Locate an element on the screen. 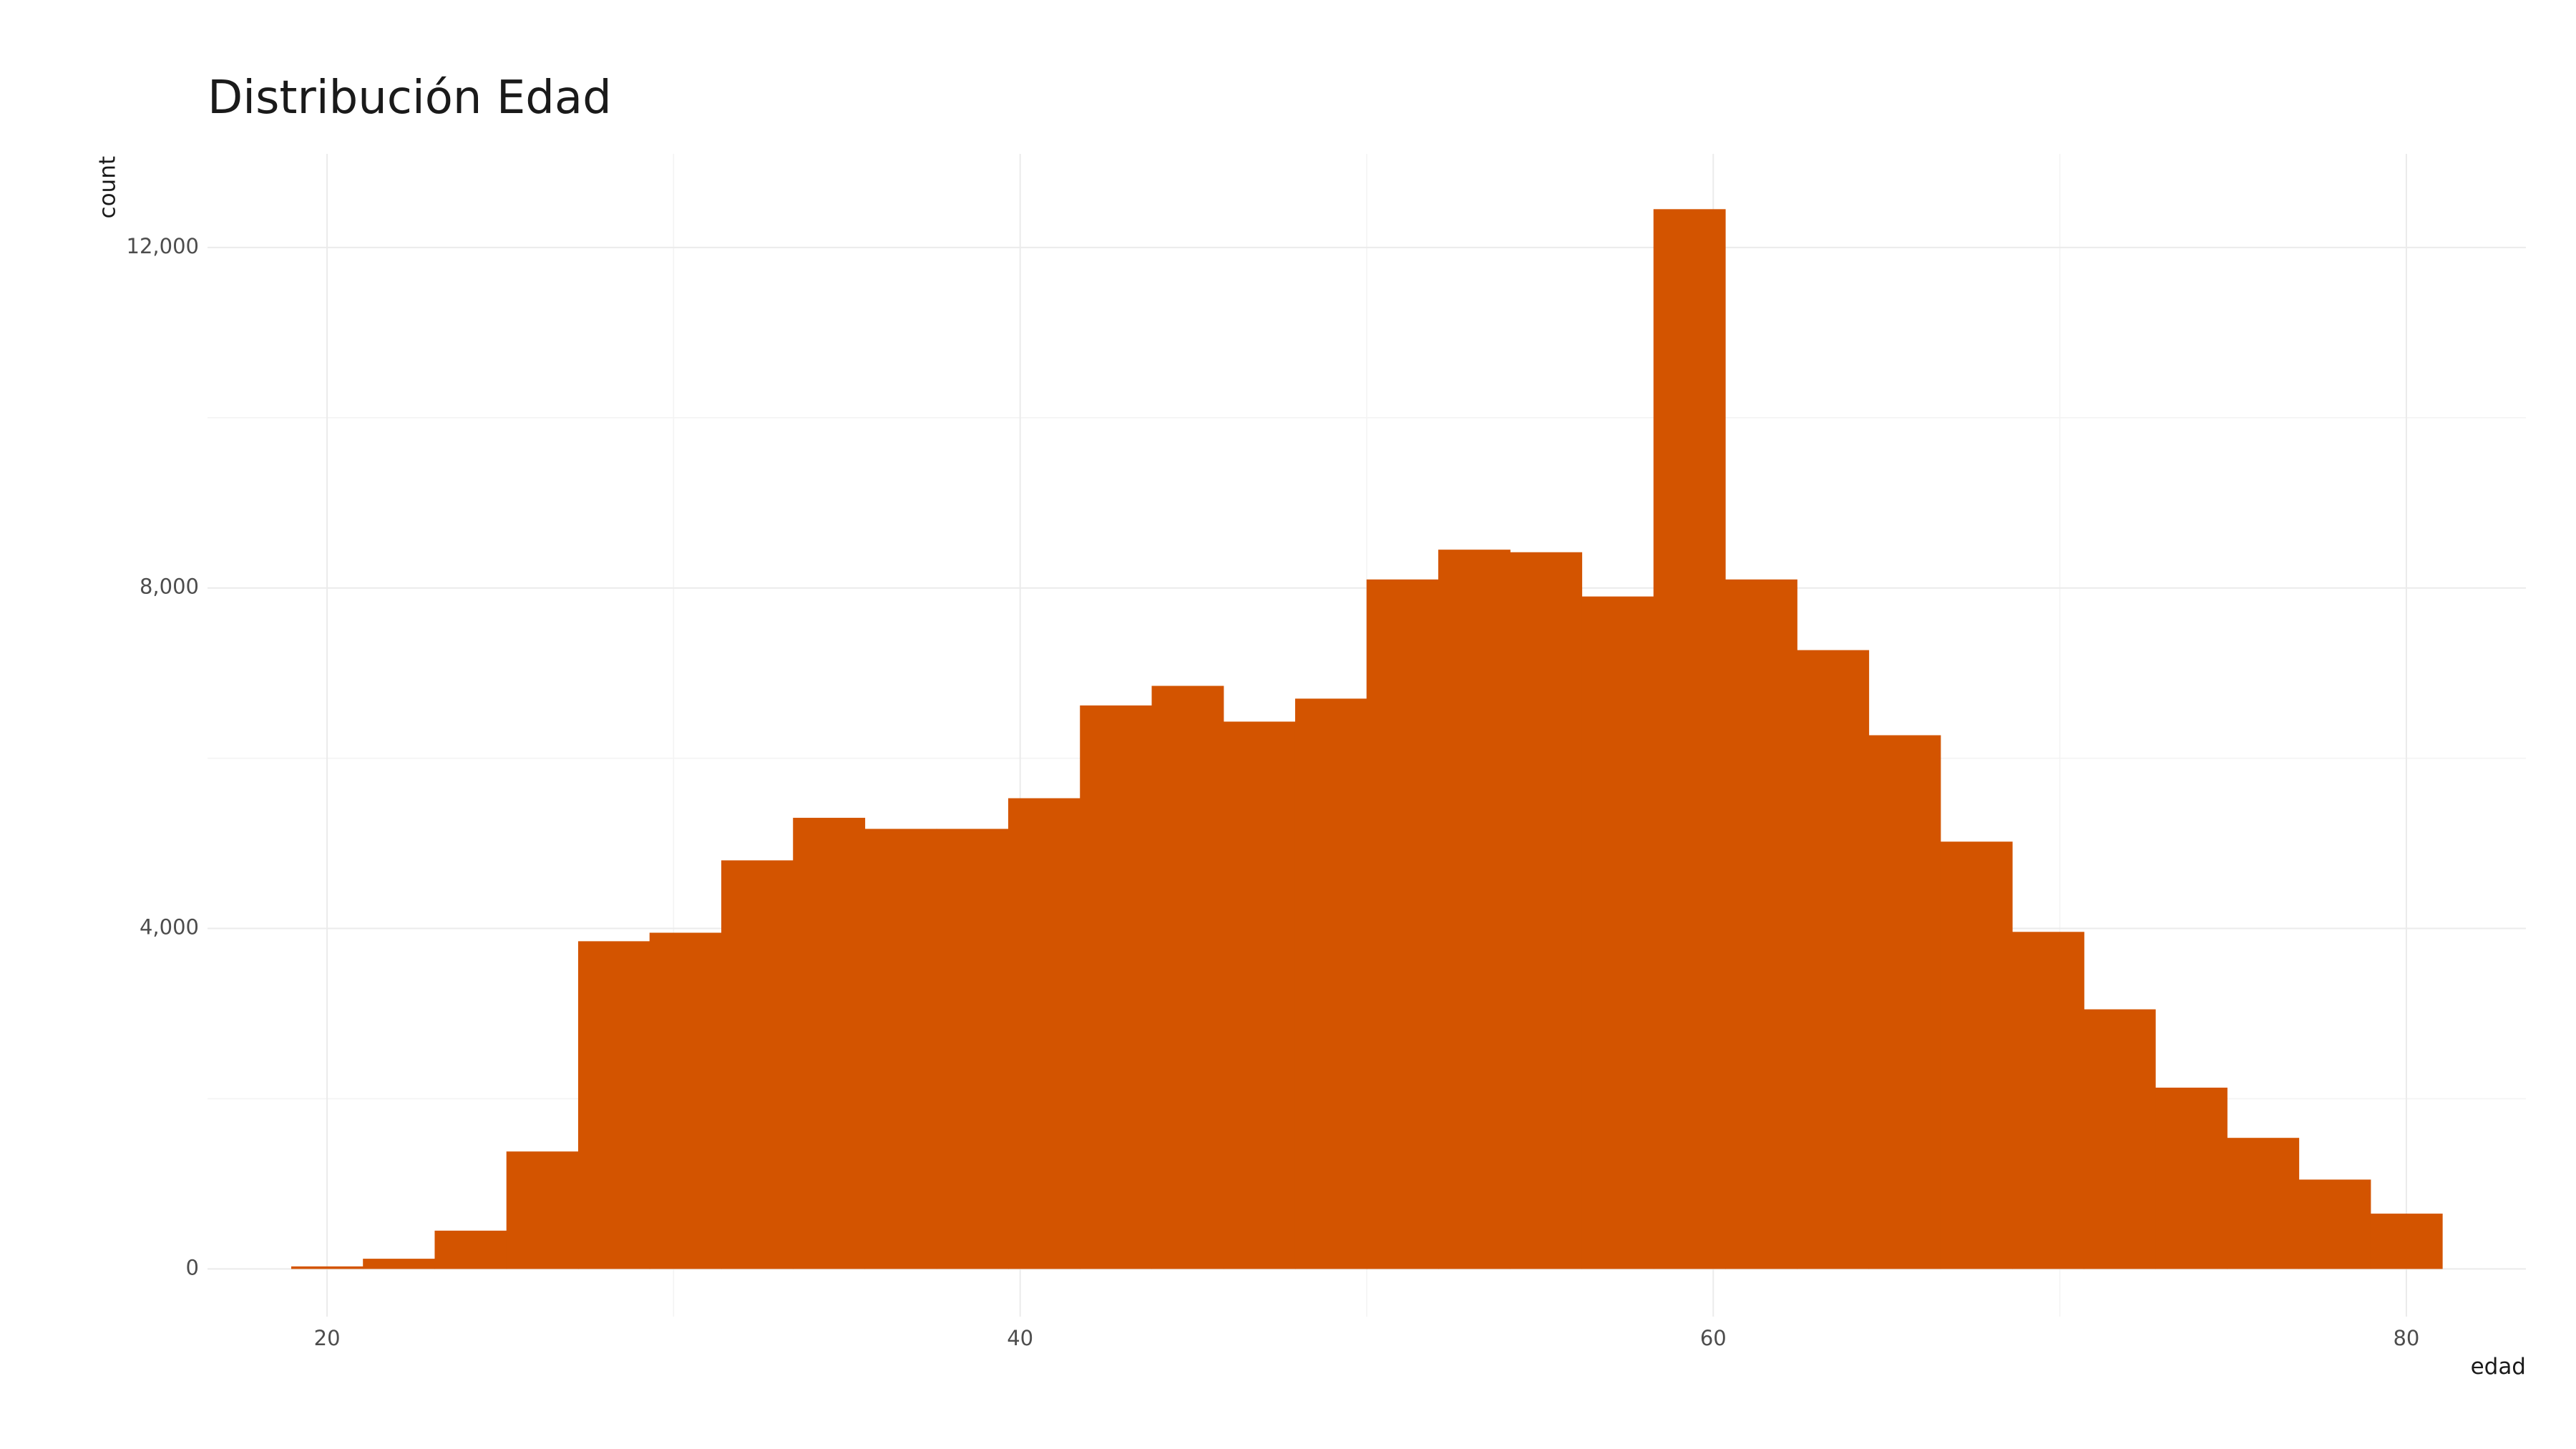 The height and width of the screenshot is (1449, 2576). y-axis-tick-labels: 0 4,000 8,000 12,000 is located at coordinates (163, 757).